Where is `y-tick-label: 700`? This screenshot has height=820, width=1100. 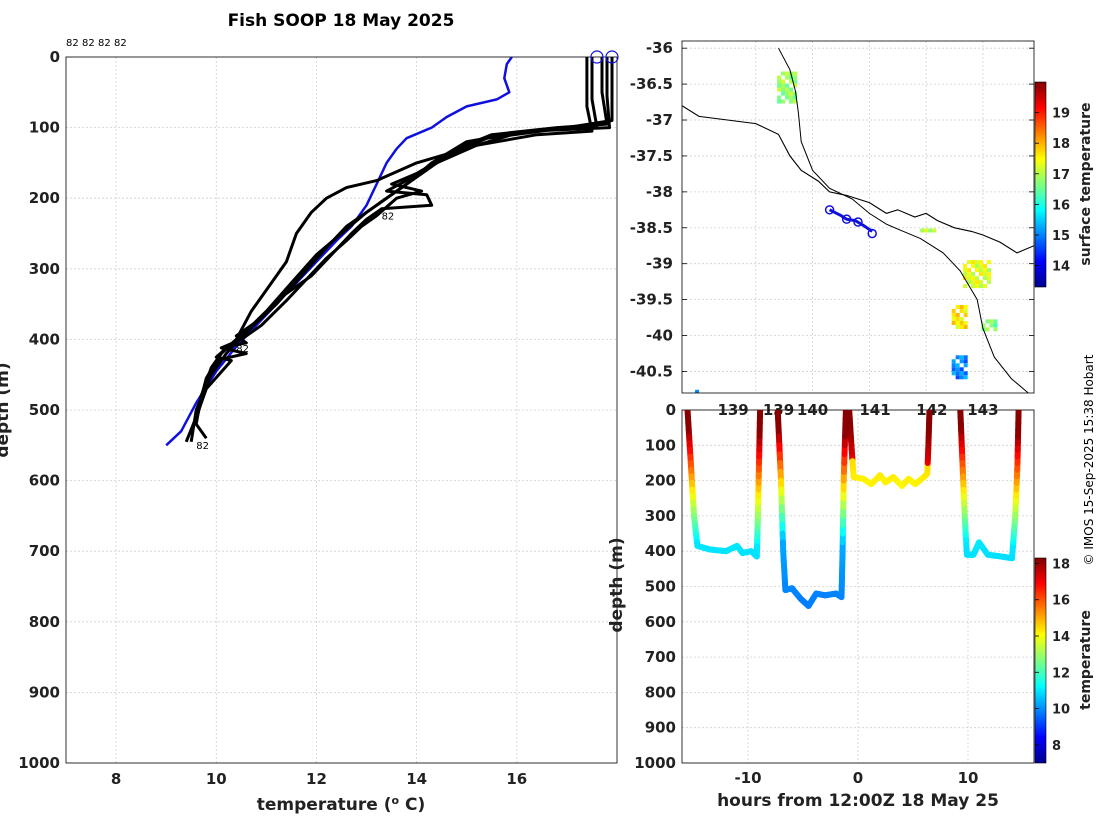 y-tick-label: 700 is located at coordinates (44, 551).